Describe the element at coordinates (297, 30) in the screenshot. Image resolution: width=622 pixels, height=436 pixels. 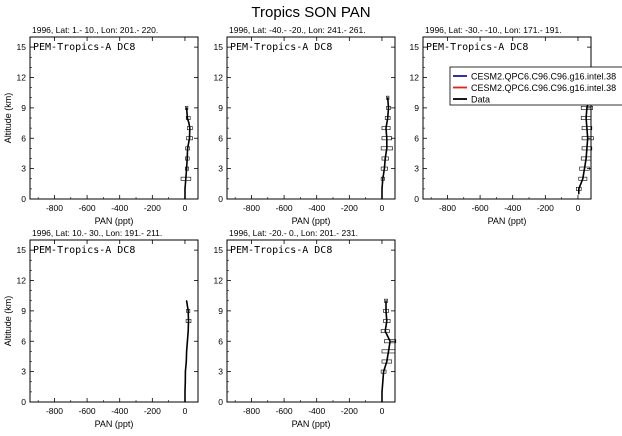
I see `panel-subtitle: 1996, Lat: -40.- -20., Lon: 241.- 261.` at that location.